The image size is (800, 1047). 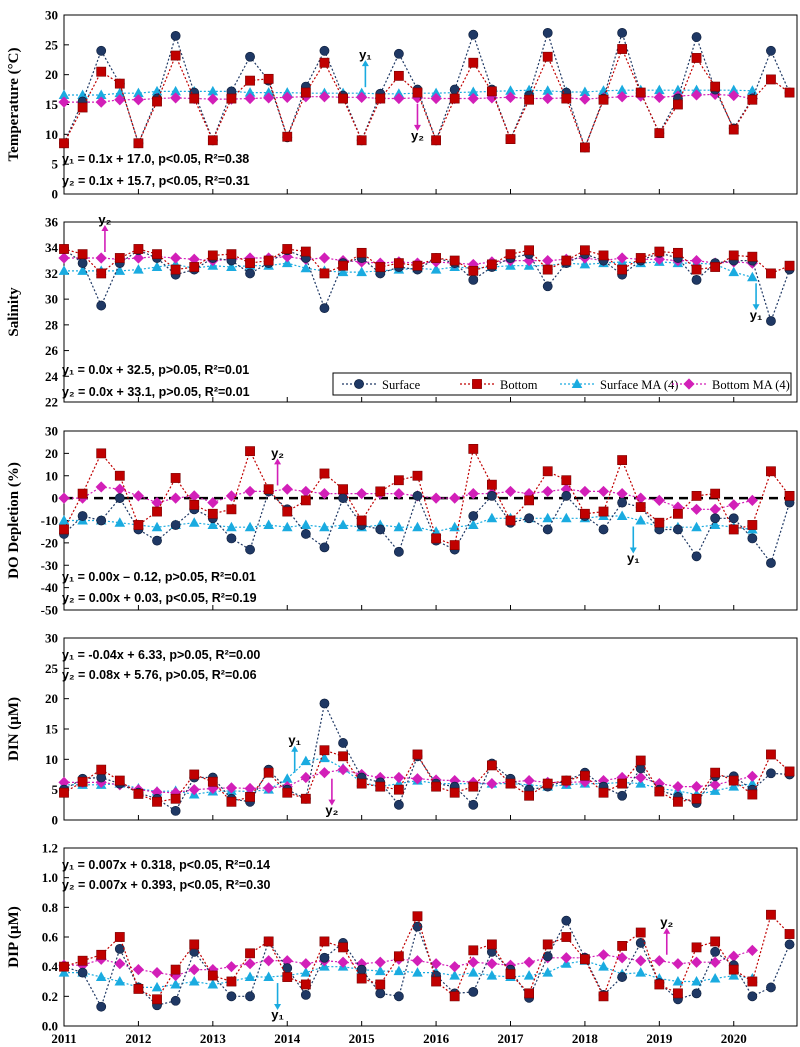 What do you see at coordinates (52, 222) in the screenshot?
I see `y-tick-label: 36` at bounding box center [52, 222].